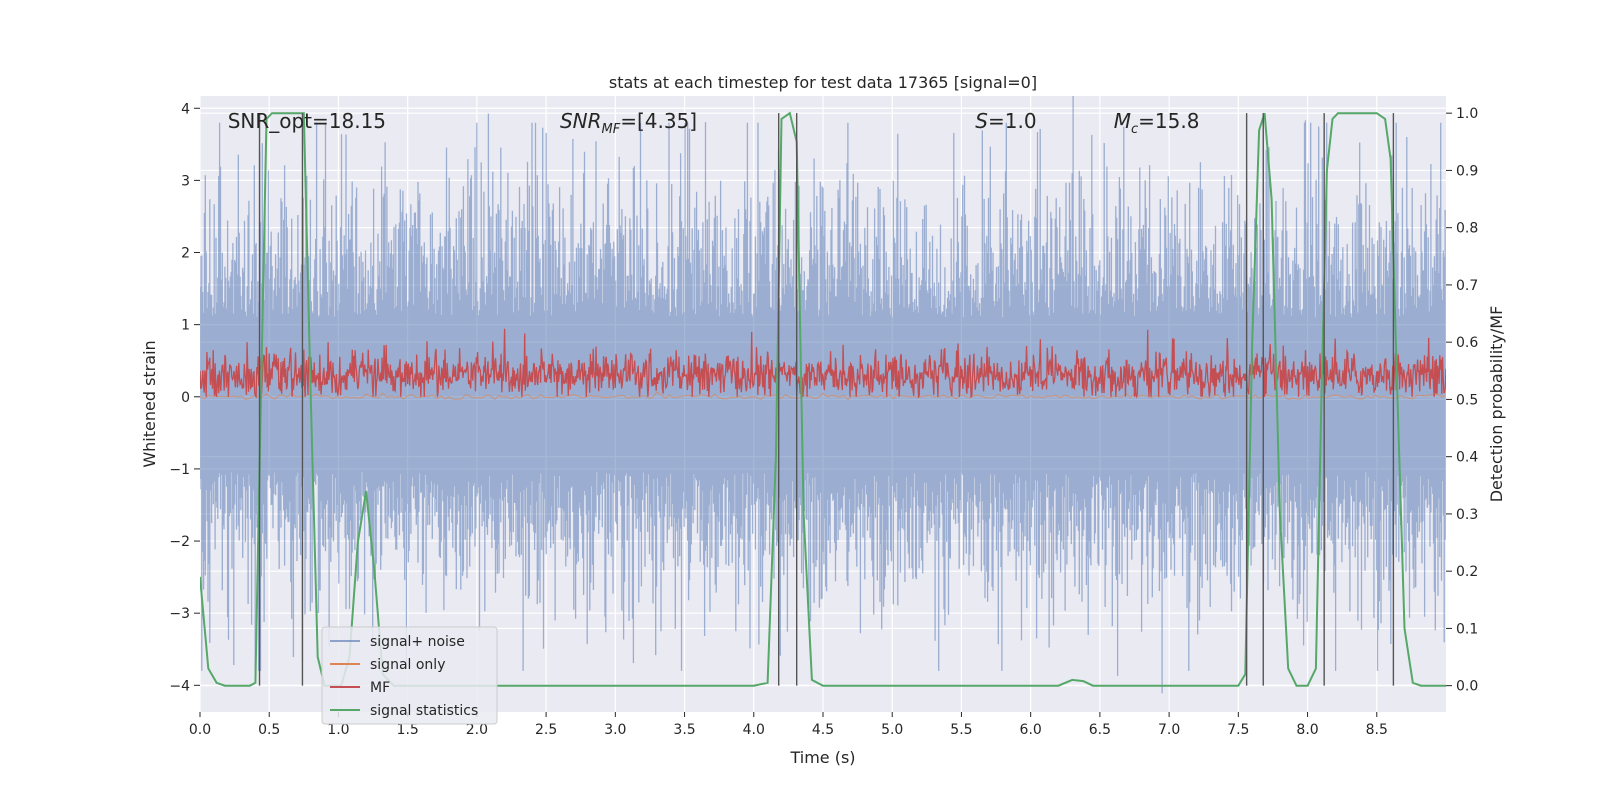 This screenshot has width=1600, height=804. What do you see at coordinates (1467, 400) in the screenshot?
I see `y-right-tick-label: 0.5` at bounding box center [1467, 400].